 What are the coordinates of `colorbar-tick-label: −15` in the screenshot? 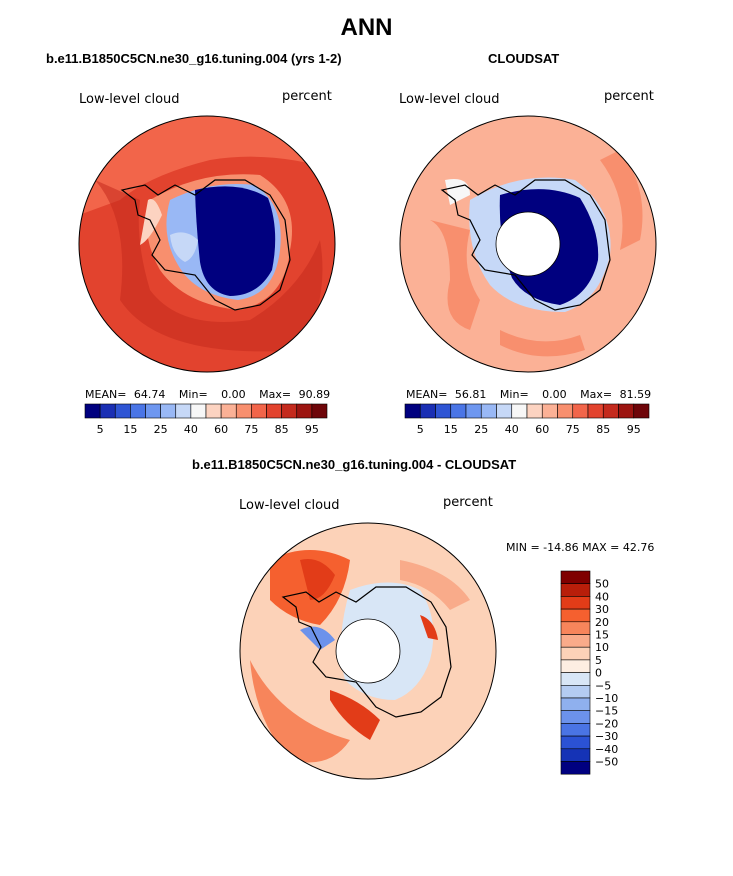 It's located at (606, 711).